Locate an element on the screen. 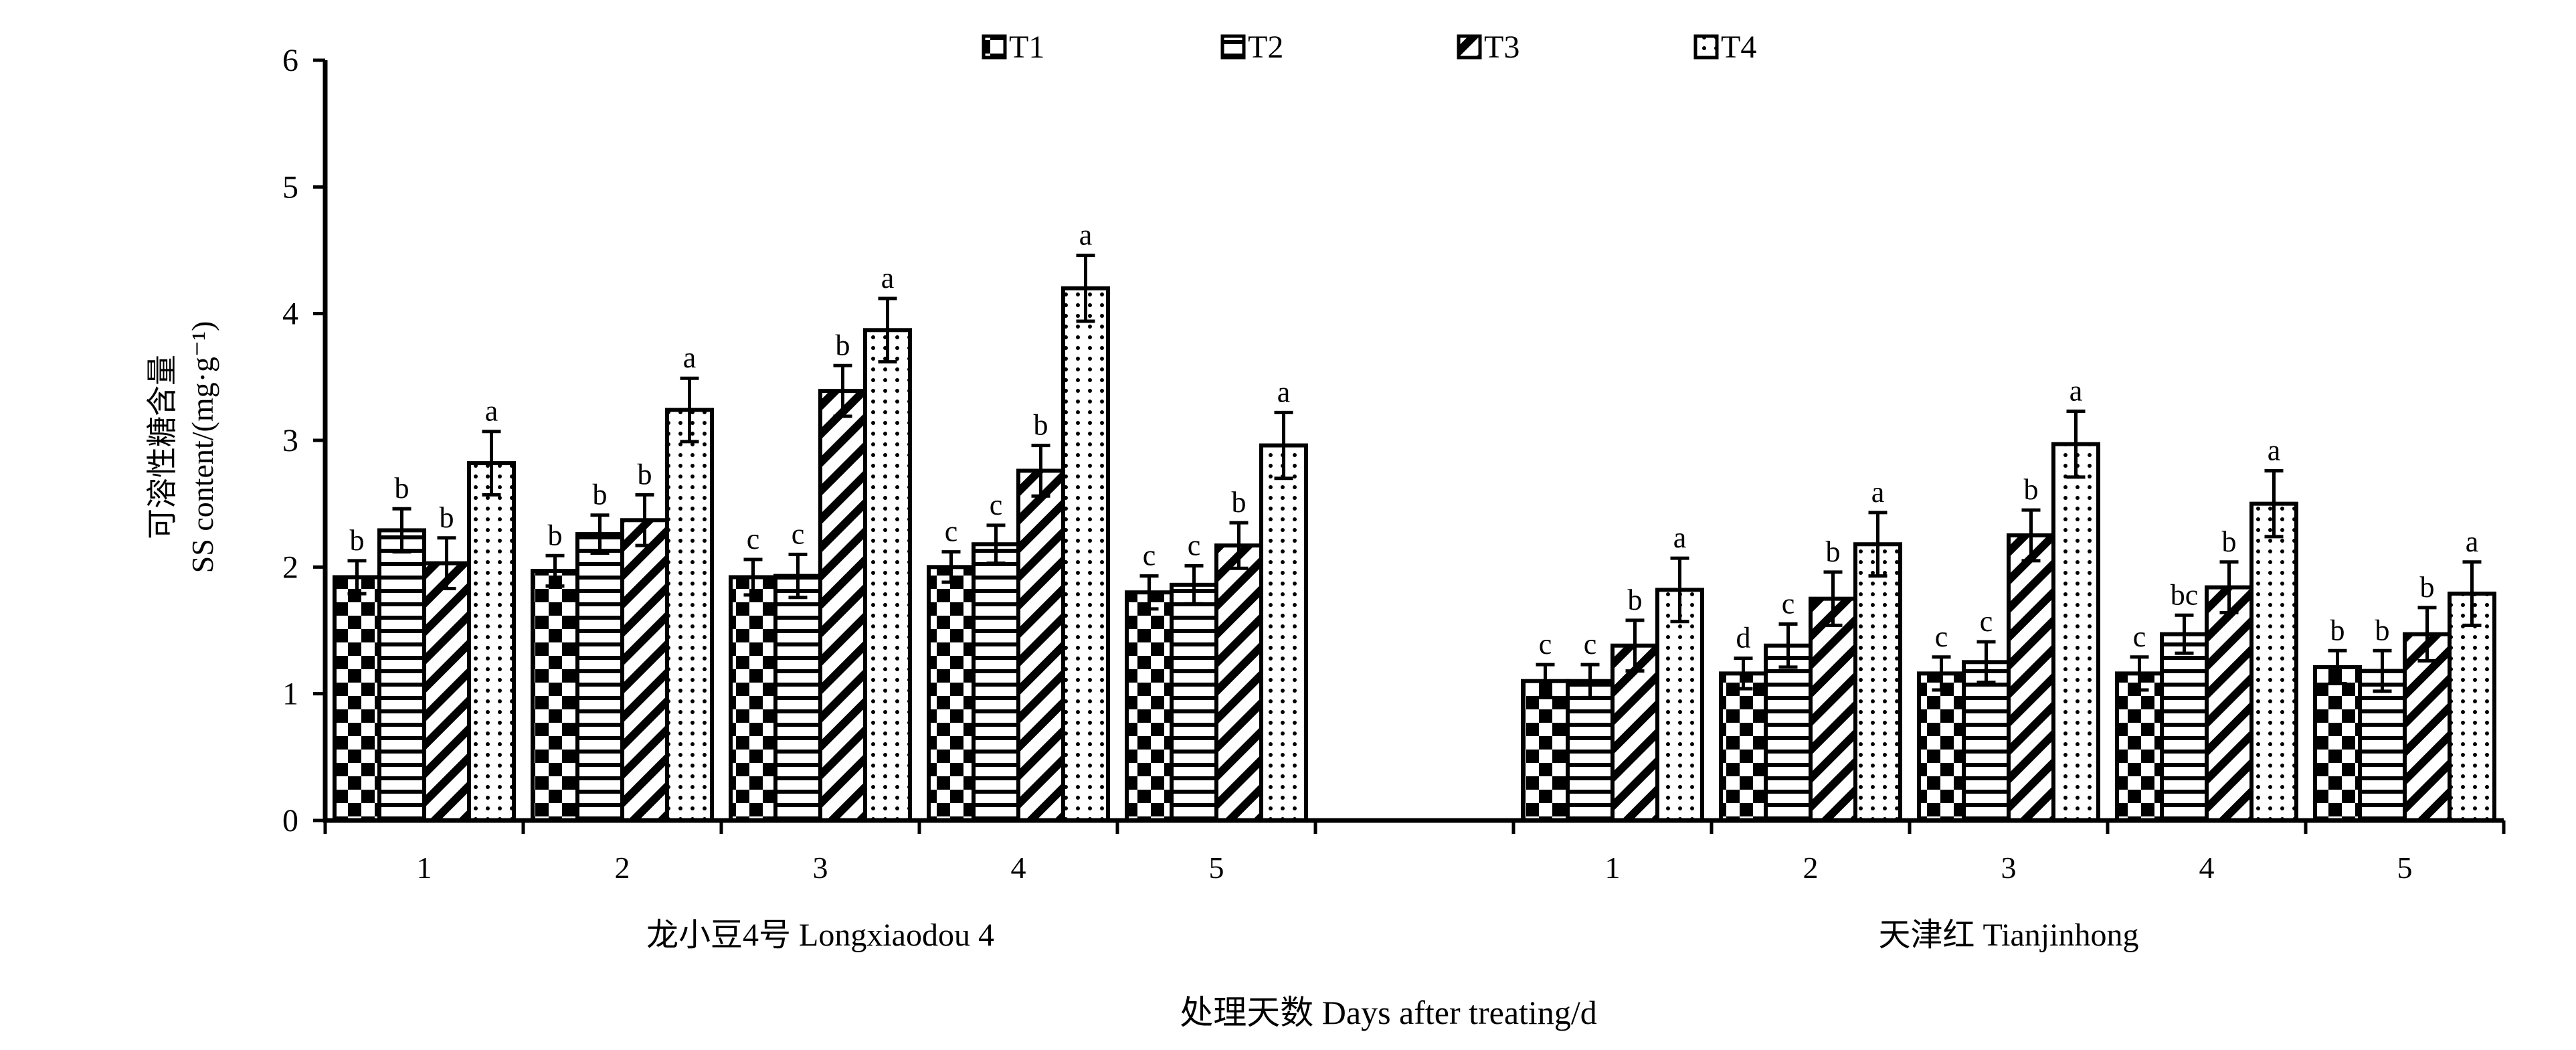  legend-label-t4: T4 is located at coordinates (1739, 47).